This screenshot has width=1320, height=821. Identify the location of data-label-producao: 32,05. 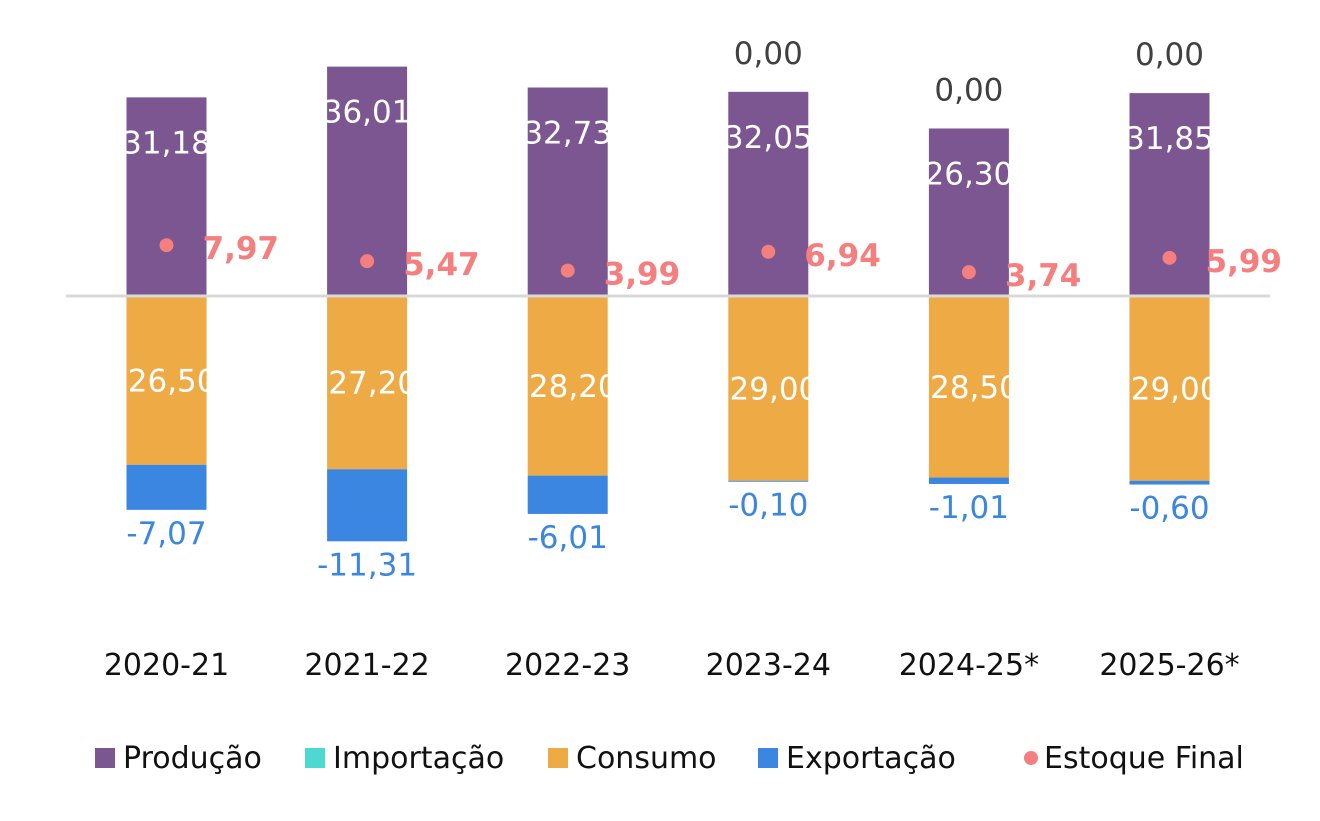
(768, 138).